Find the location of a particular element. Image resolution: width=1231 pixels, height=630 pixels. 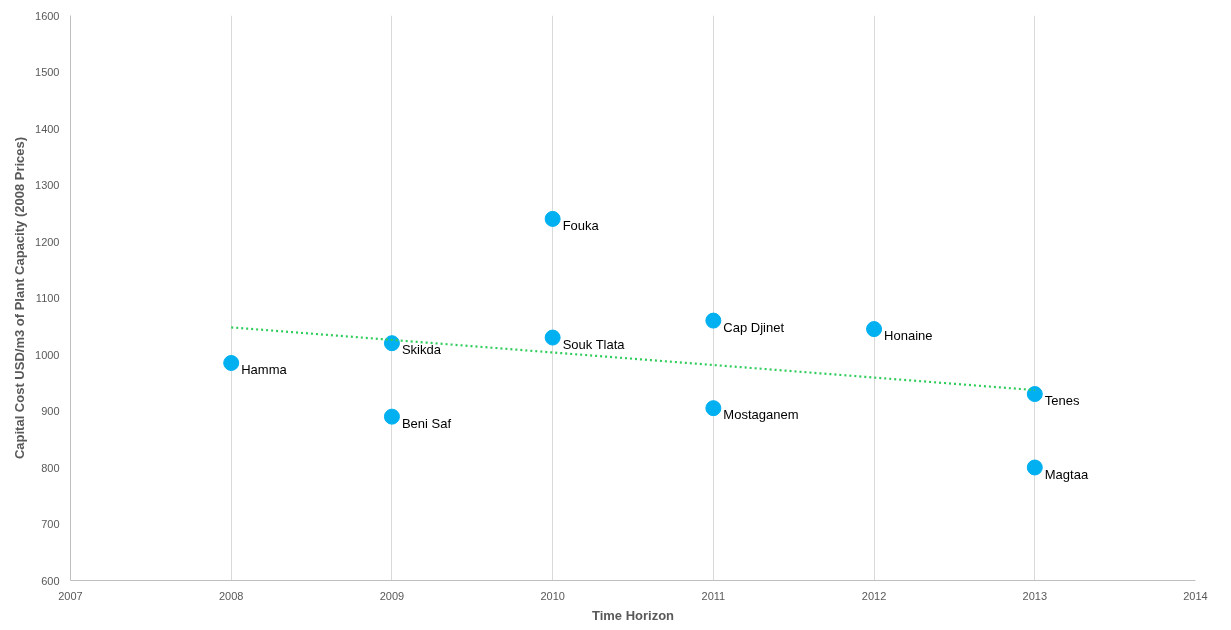

annotation: Skikda is located at coordinates (421, 350).